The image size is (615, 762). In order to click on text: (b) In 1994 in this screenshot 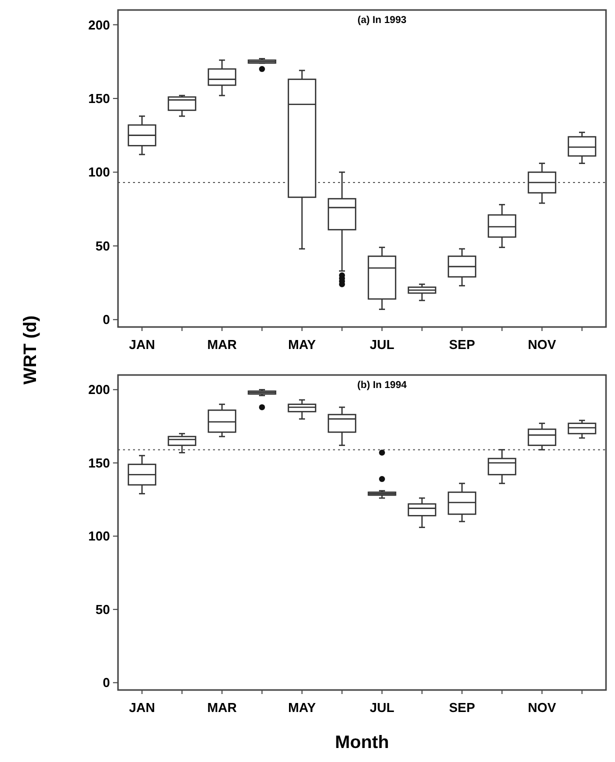, I will do `click(382, 385)`.